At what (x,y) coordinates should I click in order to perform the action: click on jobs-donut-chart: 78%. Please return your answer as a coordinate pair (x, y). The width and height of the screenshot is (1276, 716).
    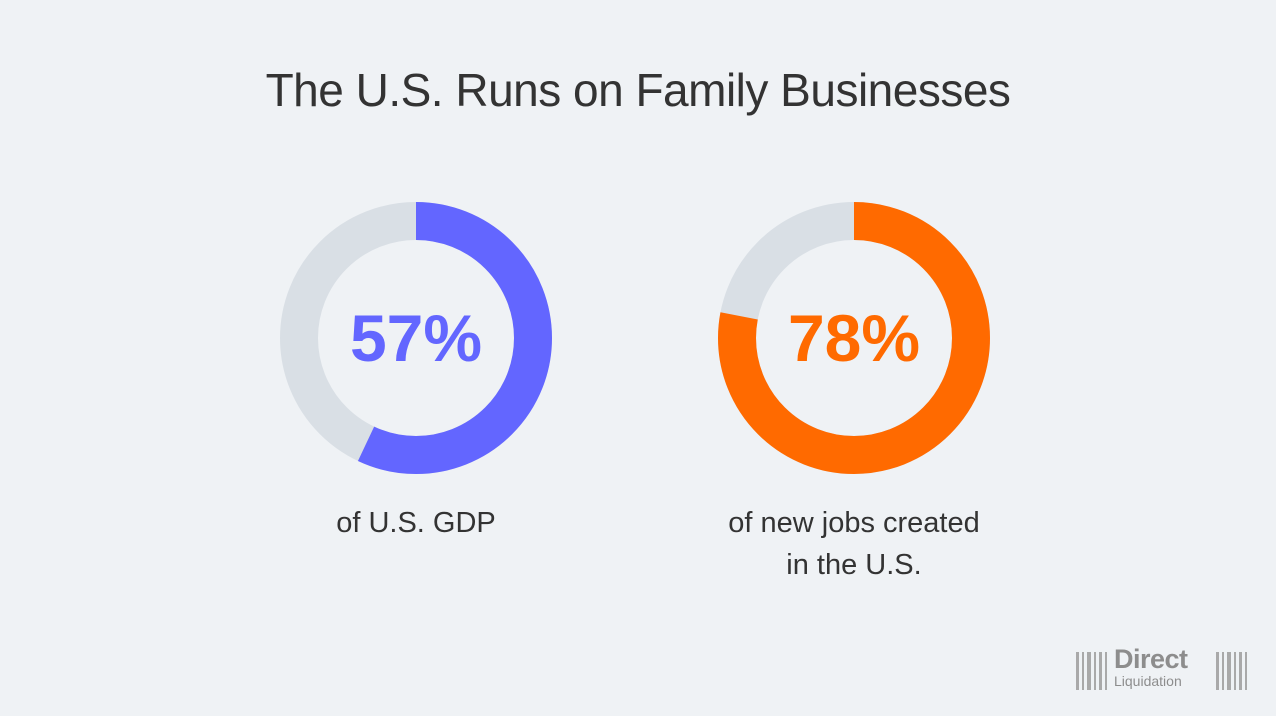
    Looking at the image, I should click on (854, 338).